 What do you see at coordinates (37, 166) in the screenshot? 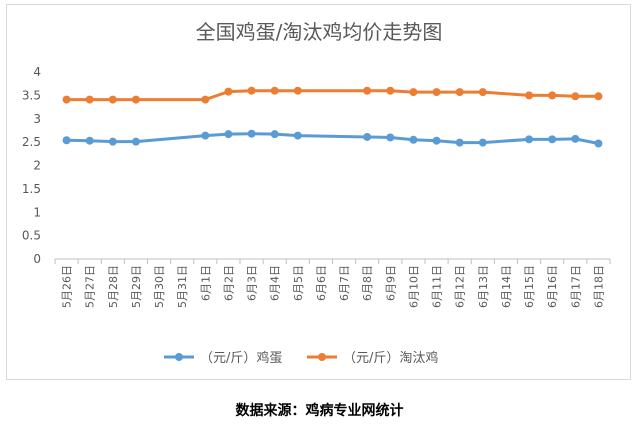
I see `y-tick-label: 2` at bounding box center [37, 166].